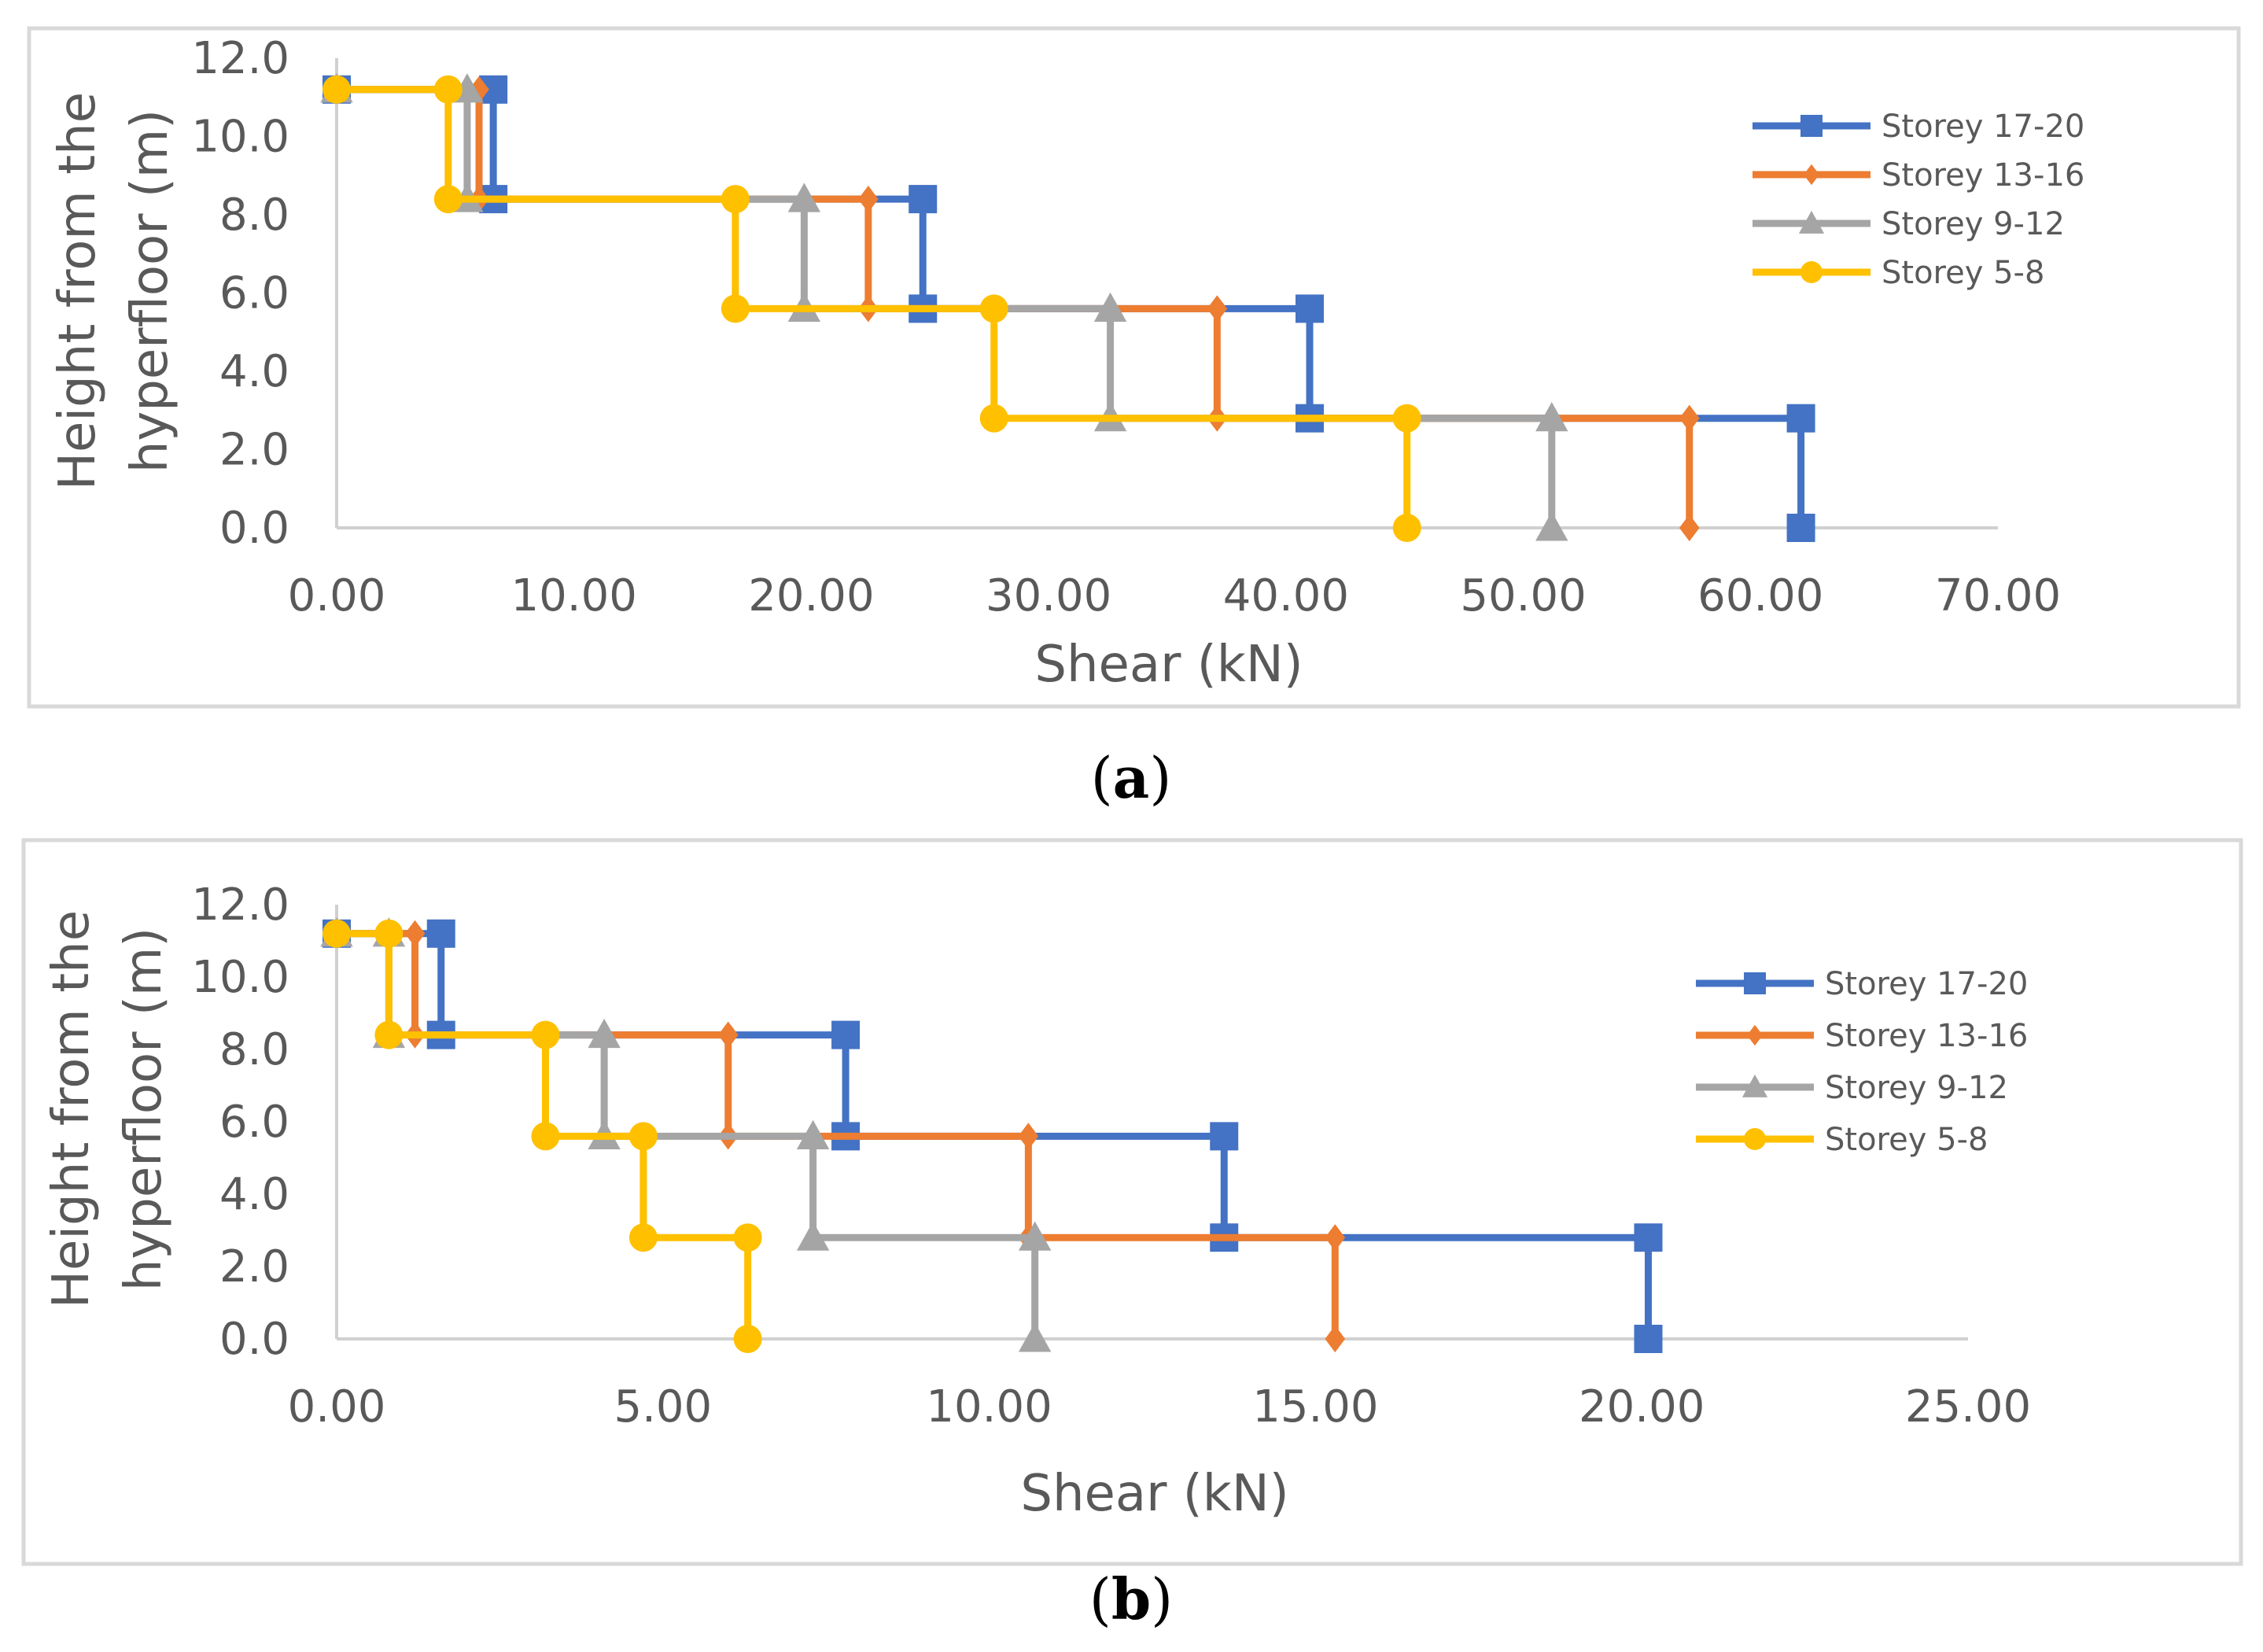 Image resolution: width=2263 pixels, height=1652 pixels. I want to click on chart-b-y-tick-label: 2.0, so click(254, 1266).